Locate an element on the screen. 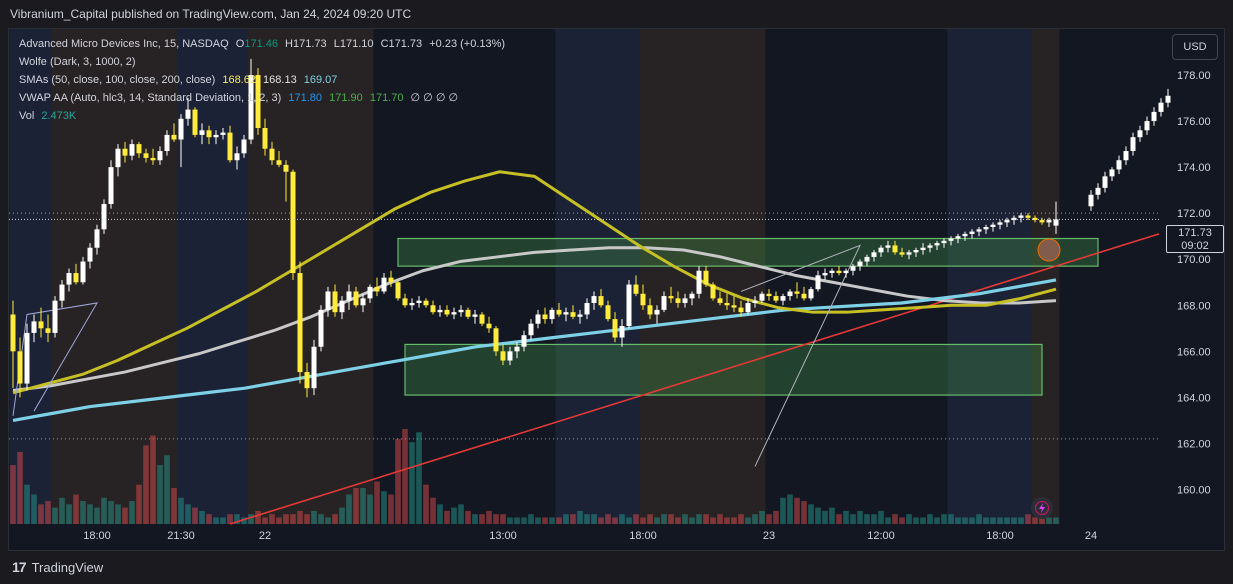 This screenshot has width=1233, height=584. tradingview-brand: TradingView is located at coordinates (67, 567).